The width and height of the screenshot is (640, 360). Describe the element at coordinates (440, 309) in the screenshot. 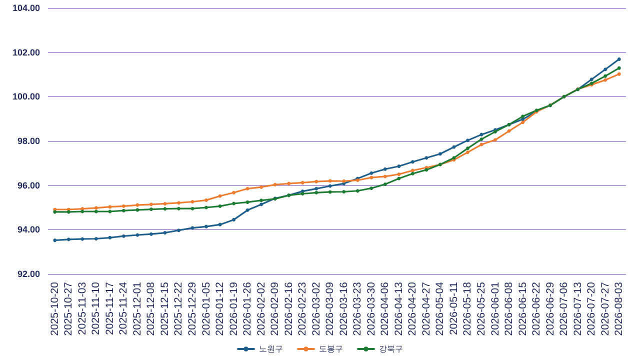

I see `x-tick-label: 2026-05-04` at that location.